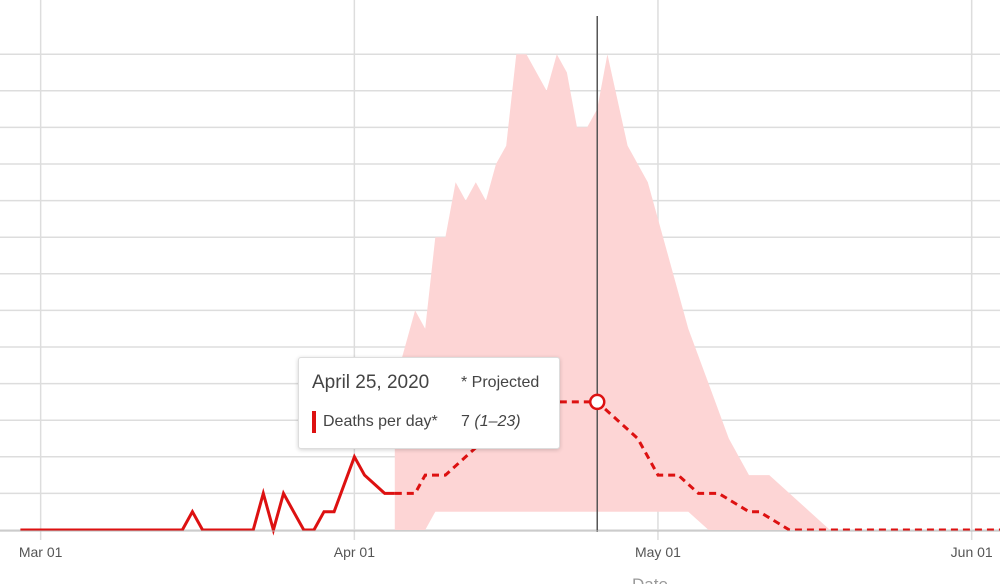 This screenshot has height=584, width=1000. I want to click on x-tick-label: May 01, so click(658, 552).